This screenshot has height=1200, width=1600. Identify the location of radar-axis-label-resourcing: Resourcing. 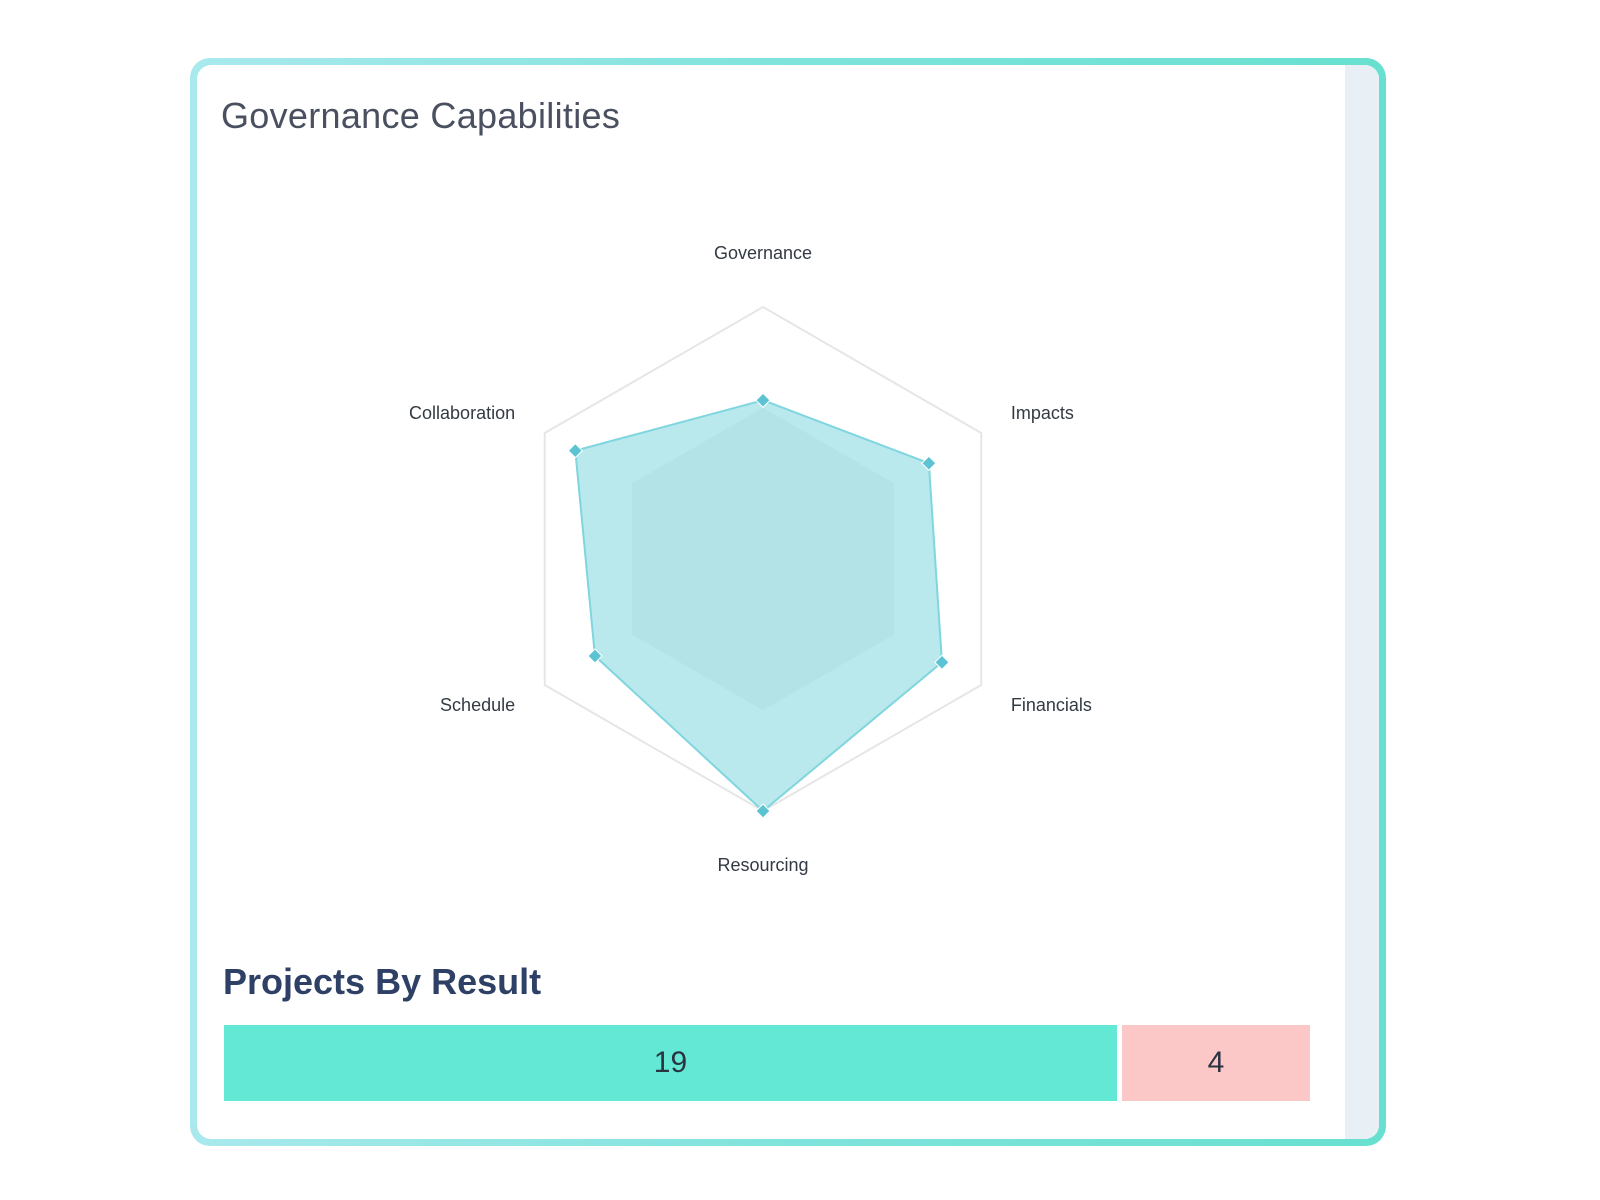
(762, 865).